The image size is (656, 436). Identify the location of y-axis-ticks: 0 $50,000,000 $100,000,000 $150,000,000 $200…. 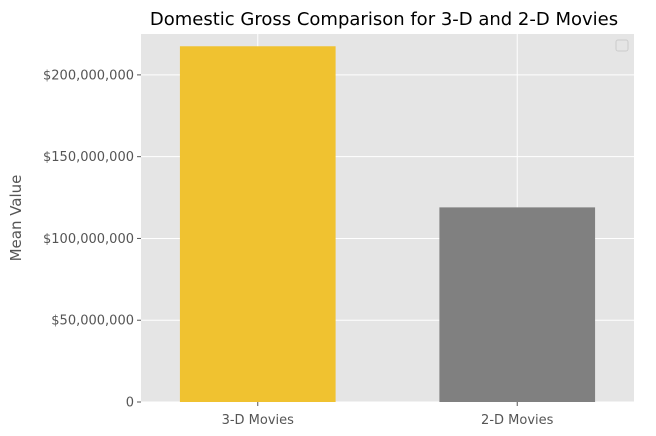
(92, 239).